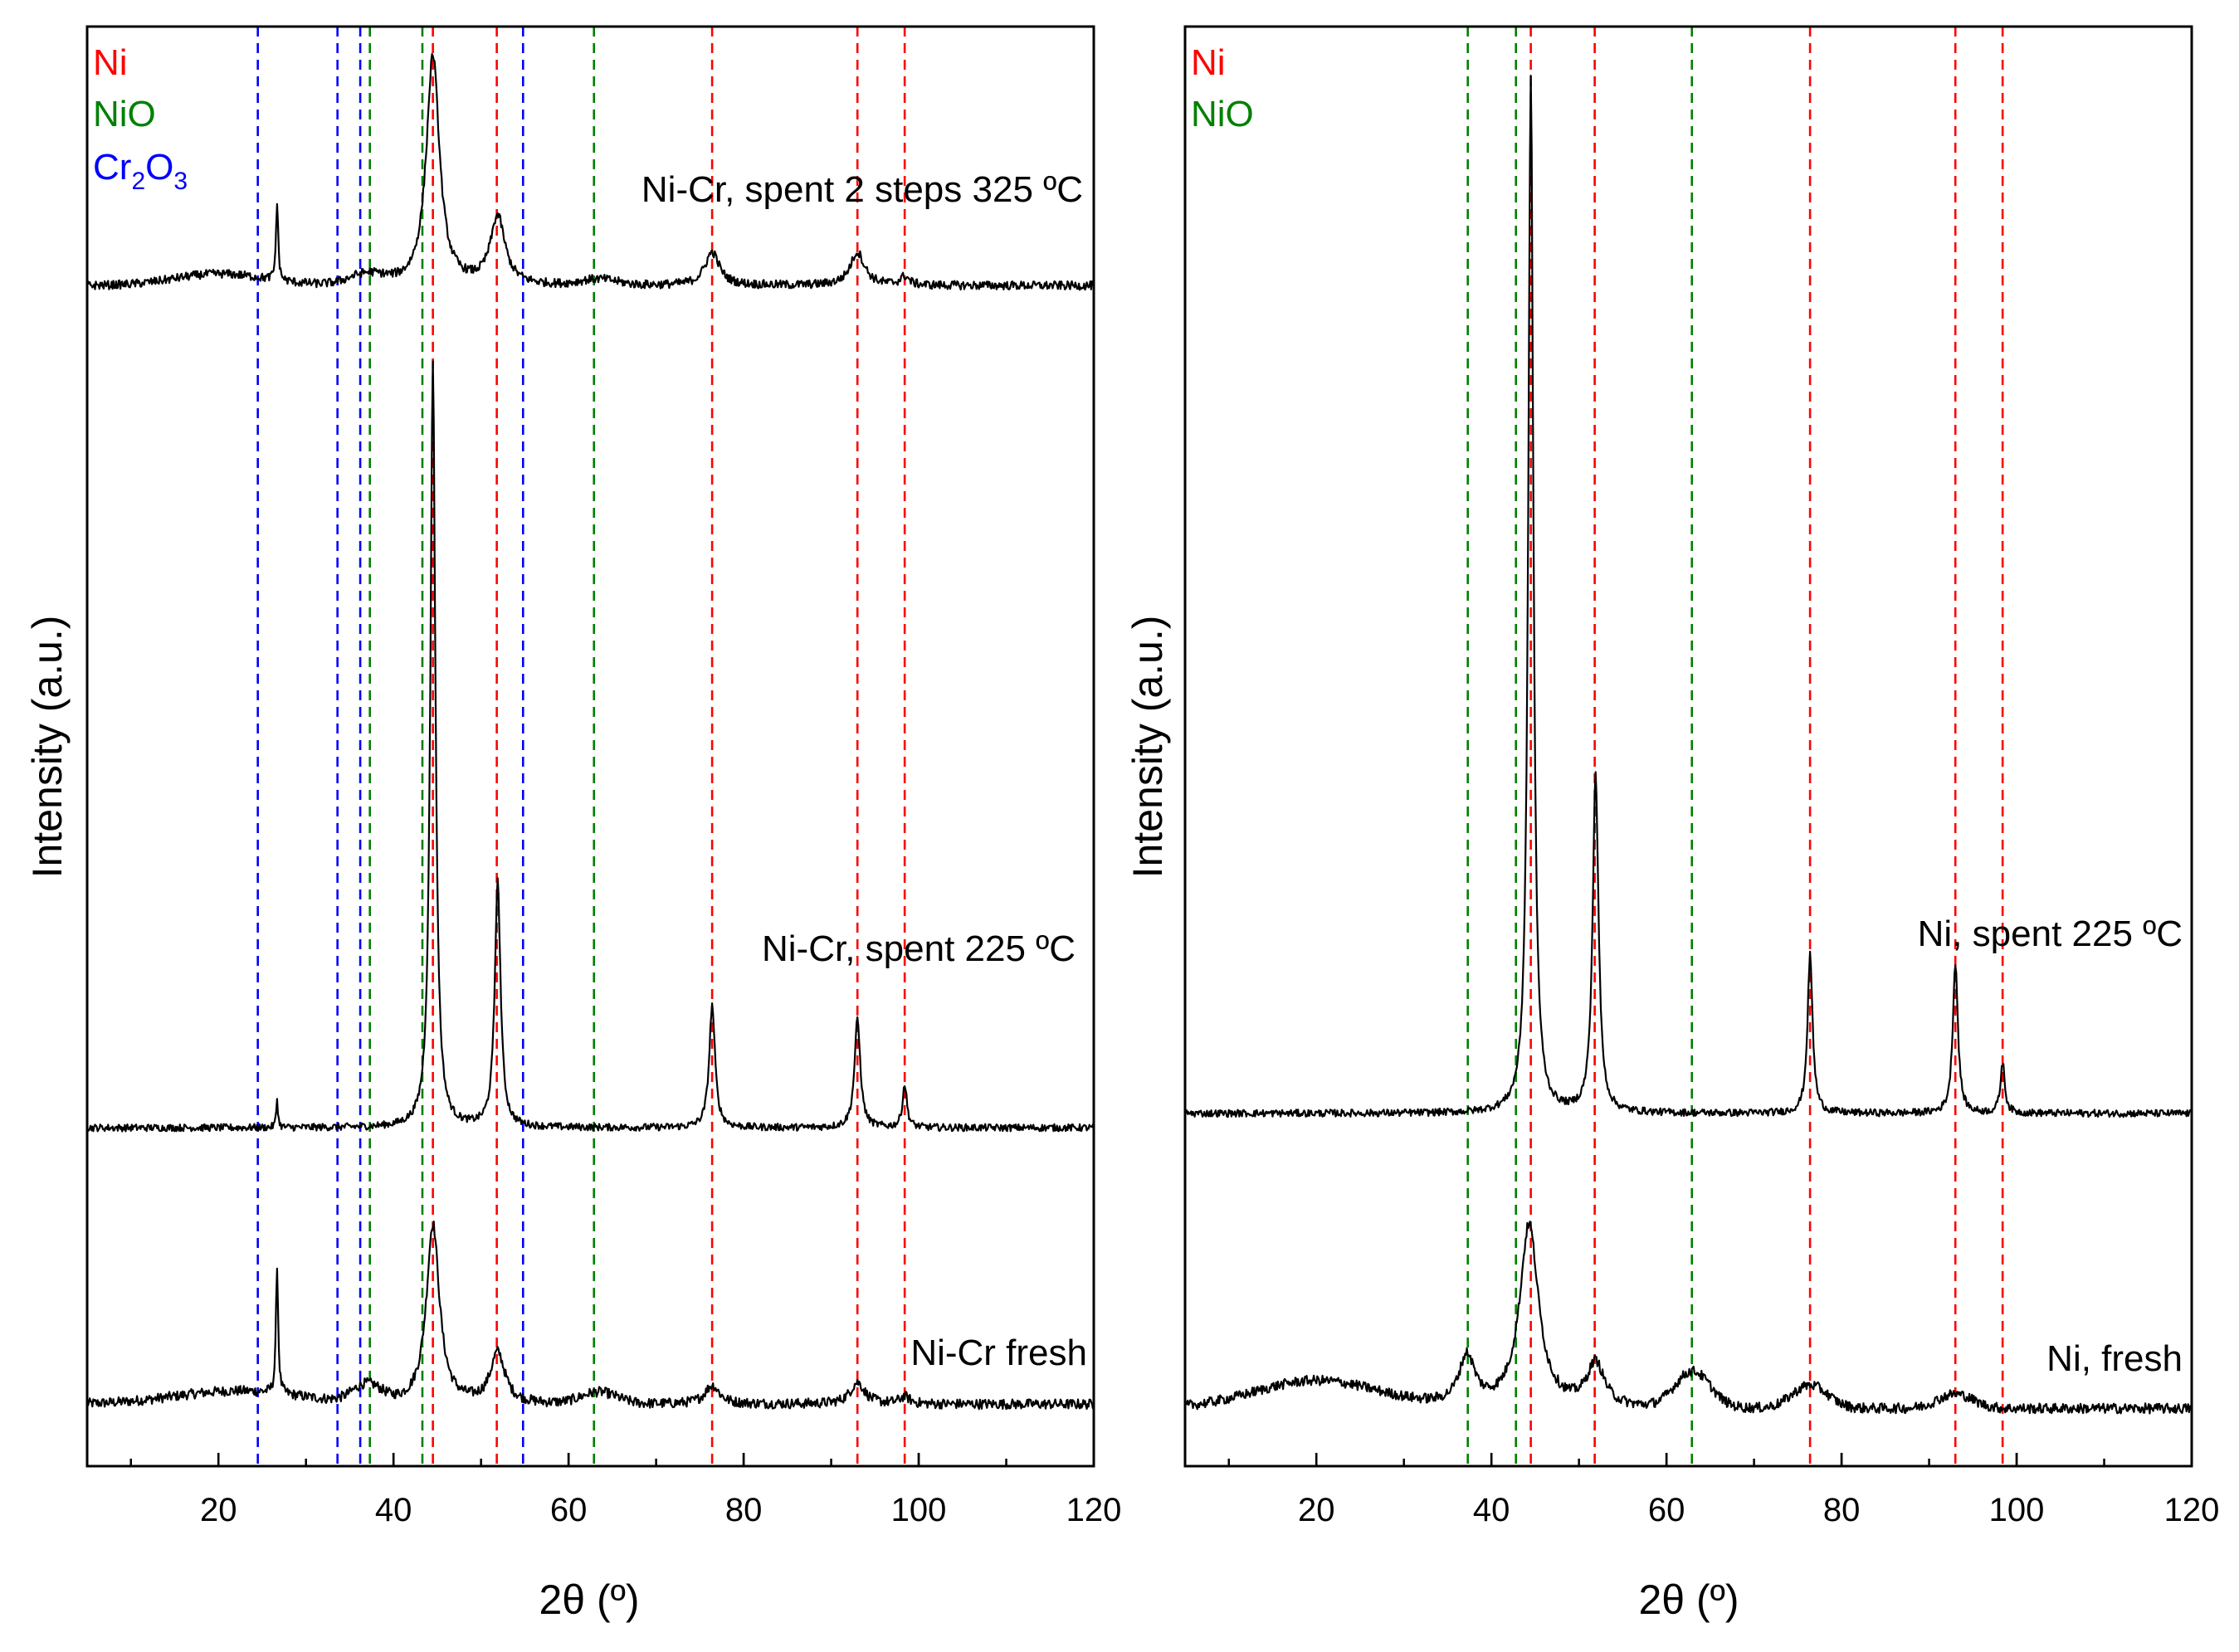 The width and height of the screenshot is (2239, 1652). Describe the element at coordinates (1688, 1600) in the screenshot. I see `right-x-axis-title: 2θ (º)` at that location.